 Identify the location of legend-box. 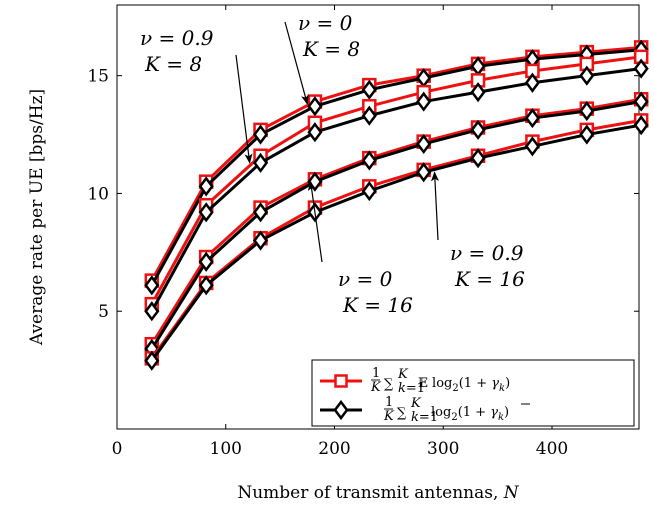
(473, 393).